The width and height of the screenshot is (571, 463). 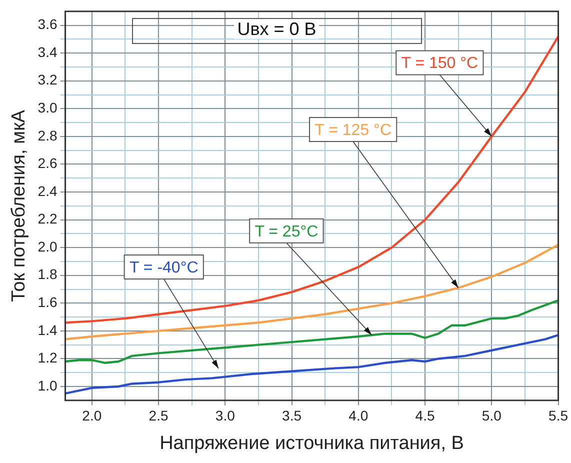 I want to click on y-tick-label: 3.2, so click(x=48, y=80).